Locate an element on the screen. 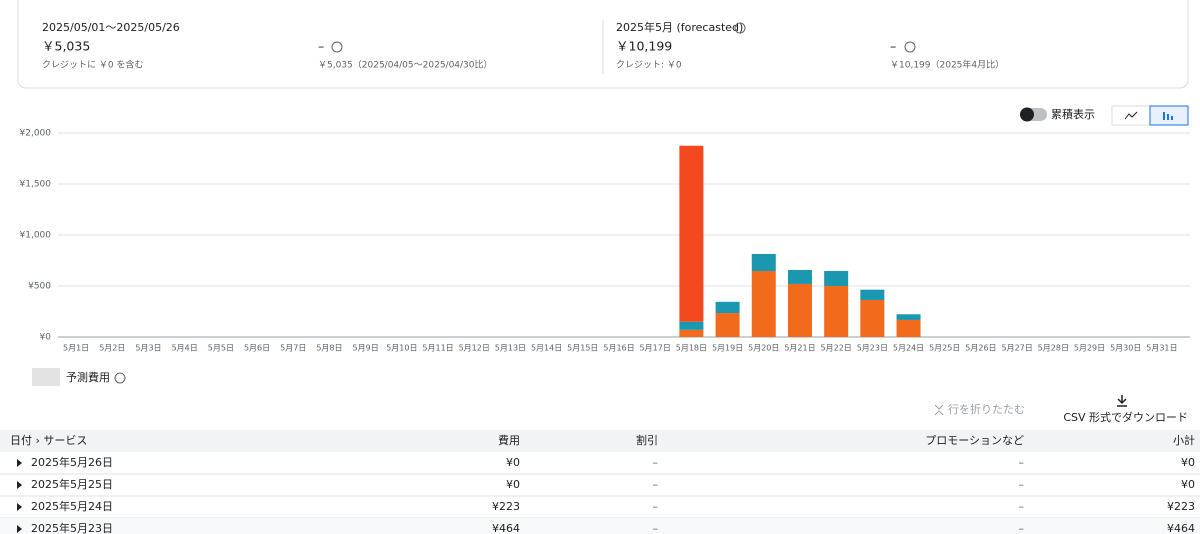 This screenshot has width=1200, height=534. x-tick-label: 5月29日 is located at coordinates (1089, 348).